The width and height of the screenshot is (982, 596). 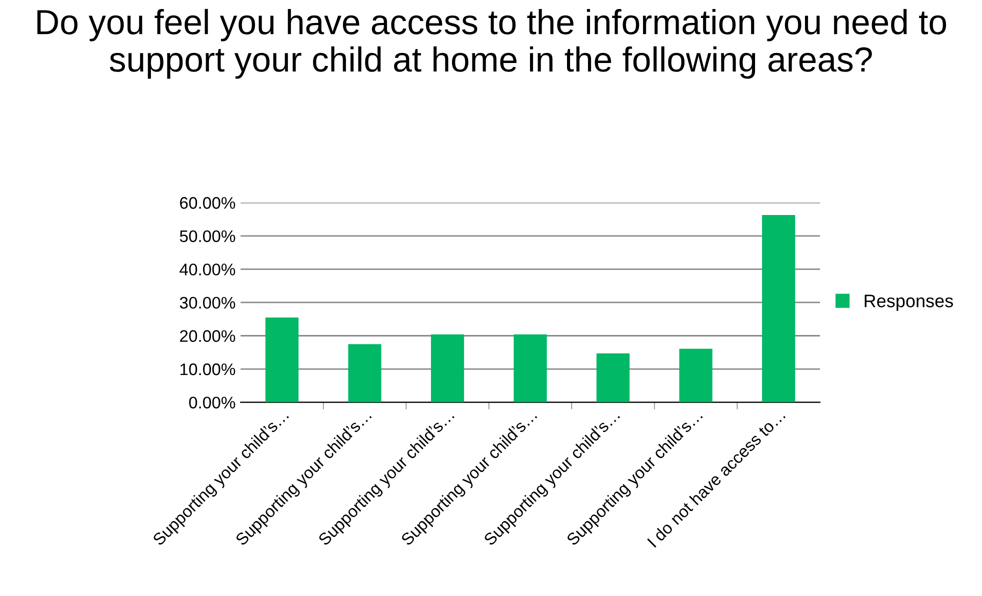 What do you see at coordinates (208, 270) in the screenshot?
I see `y-tick-label: 40.00%` at bounding box center [208, 270].